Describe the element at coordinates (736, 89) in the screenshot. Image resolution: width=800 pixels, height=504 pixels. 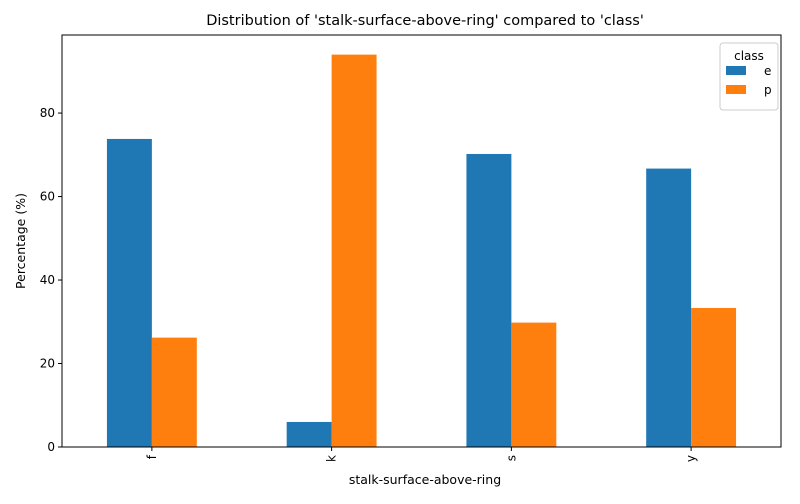
I see `legend-swatch-p` at that location.